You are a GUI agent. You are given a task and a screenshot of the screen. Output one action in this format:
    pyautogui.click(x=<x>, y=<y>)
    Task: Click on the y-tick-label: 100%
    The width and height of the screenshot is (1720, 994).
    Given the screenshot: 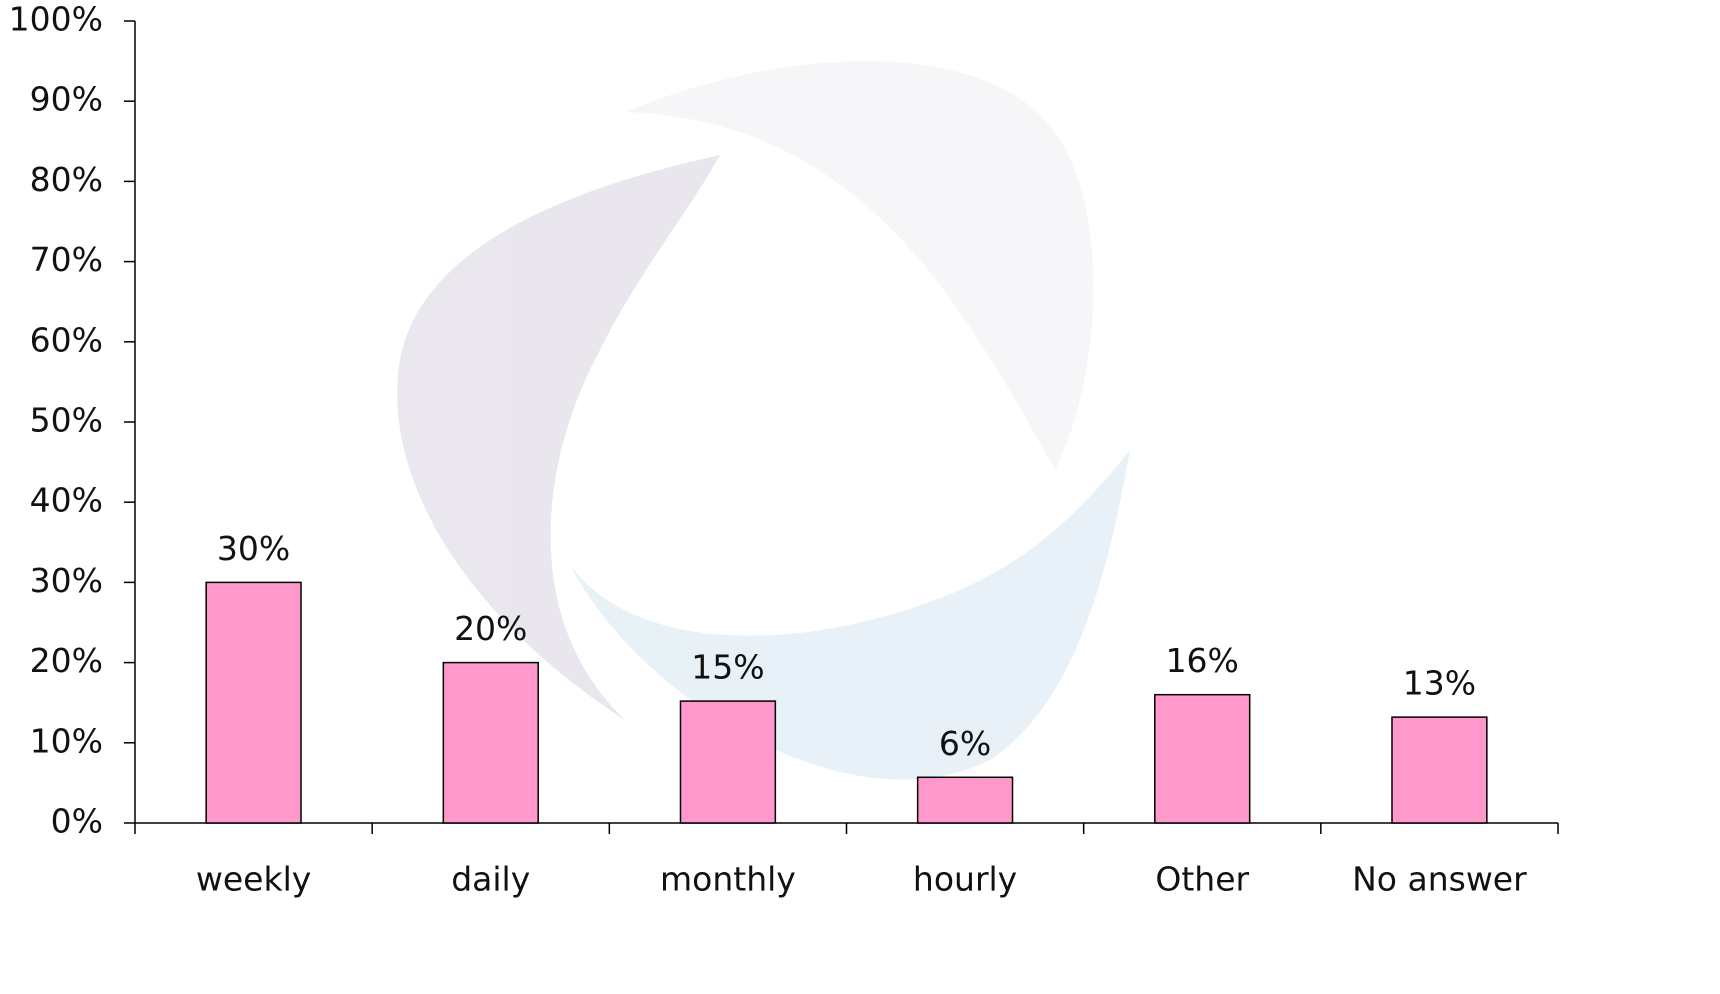 What is the action you would take?
    pyautogui.click(x=56, y=19)
    